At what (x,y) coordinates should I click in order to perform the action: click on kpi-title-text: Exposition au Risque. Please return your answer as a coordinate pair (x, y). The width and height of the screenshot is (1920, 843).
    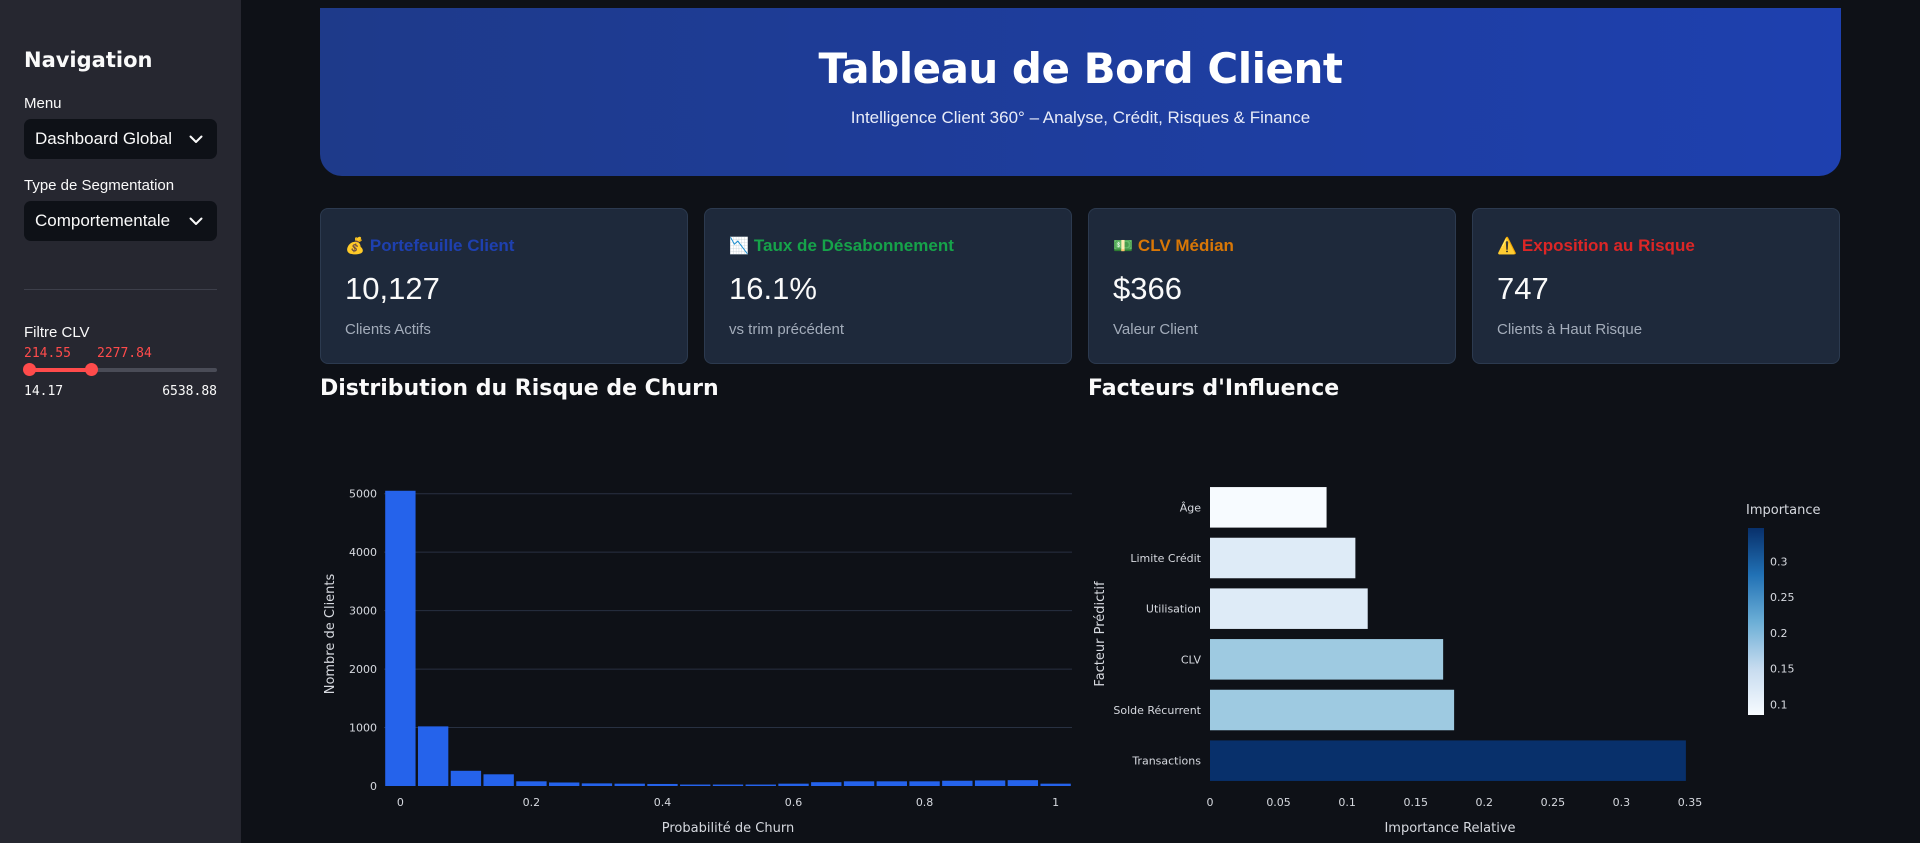
    Looking at the image, I should click on (1608, 245).